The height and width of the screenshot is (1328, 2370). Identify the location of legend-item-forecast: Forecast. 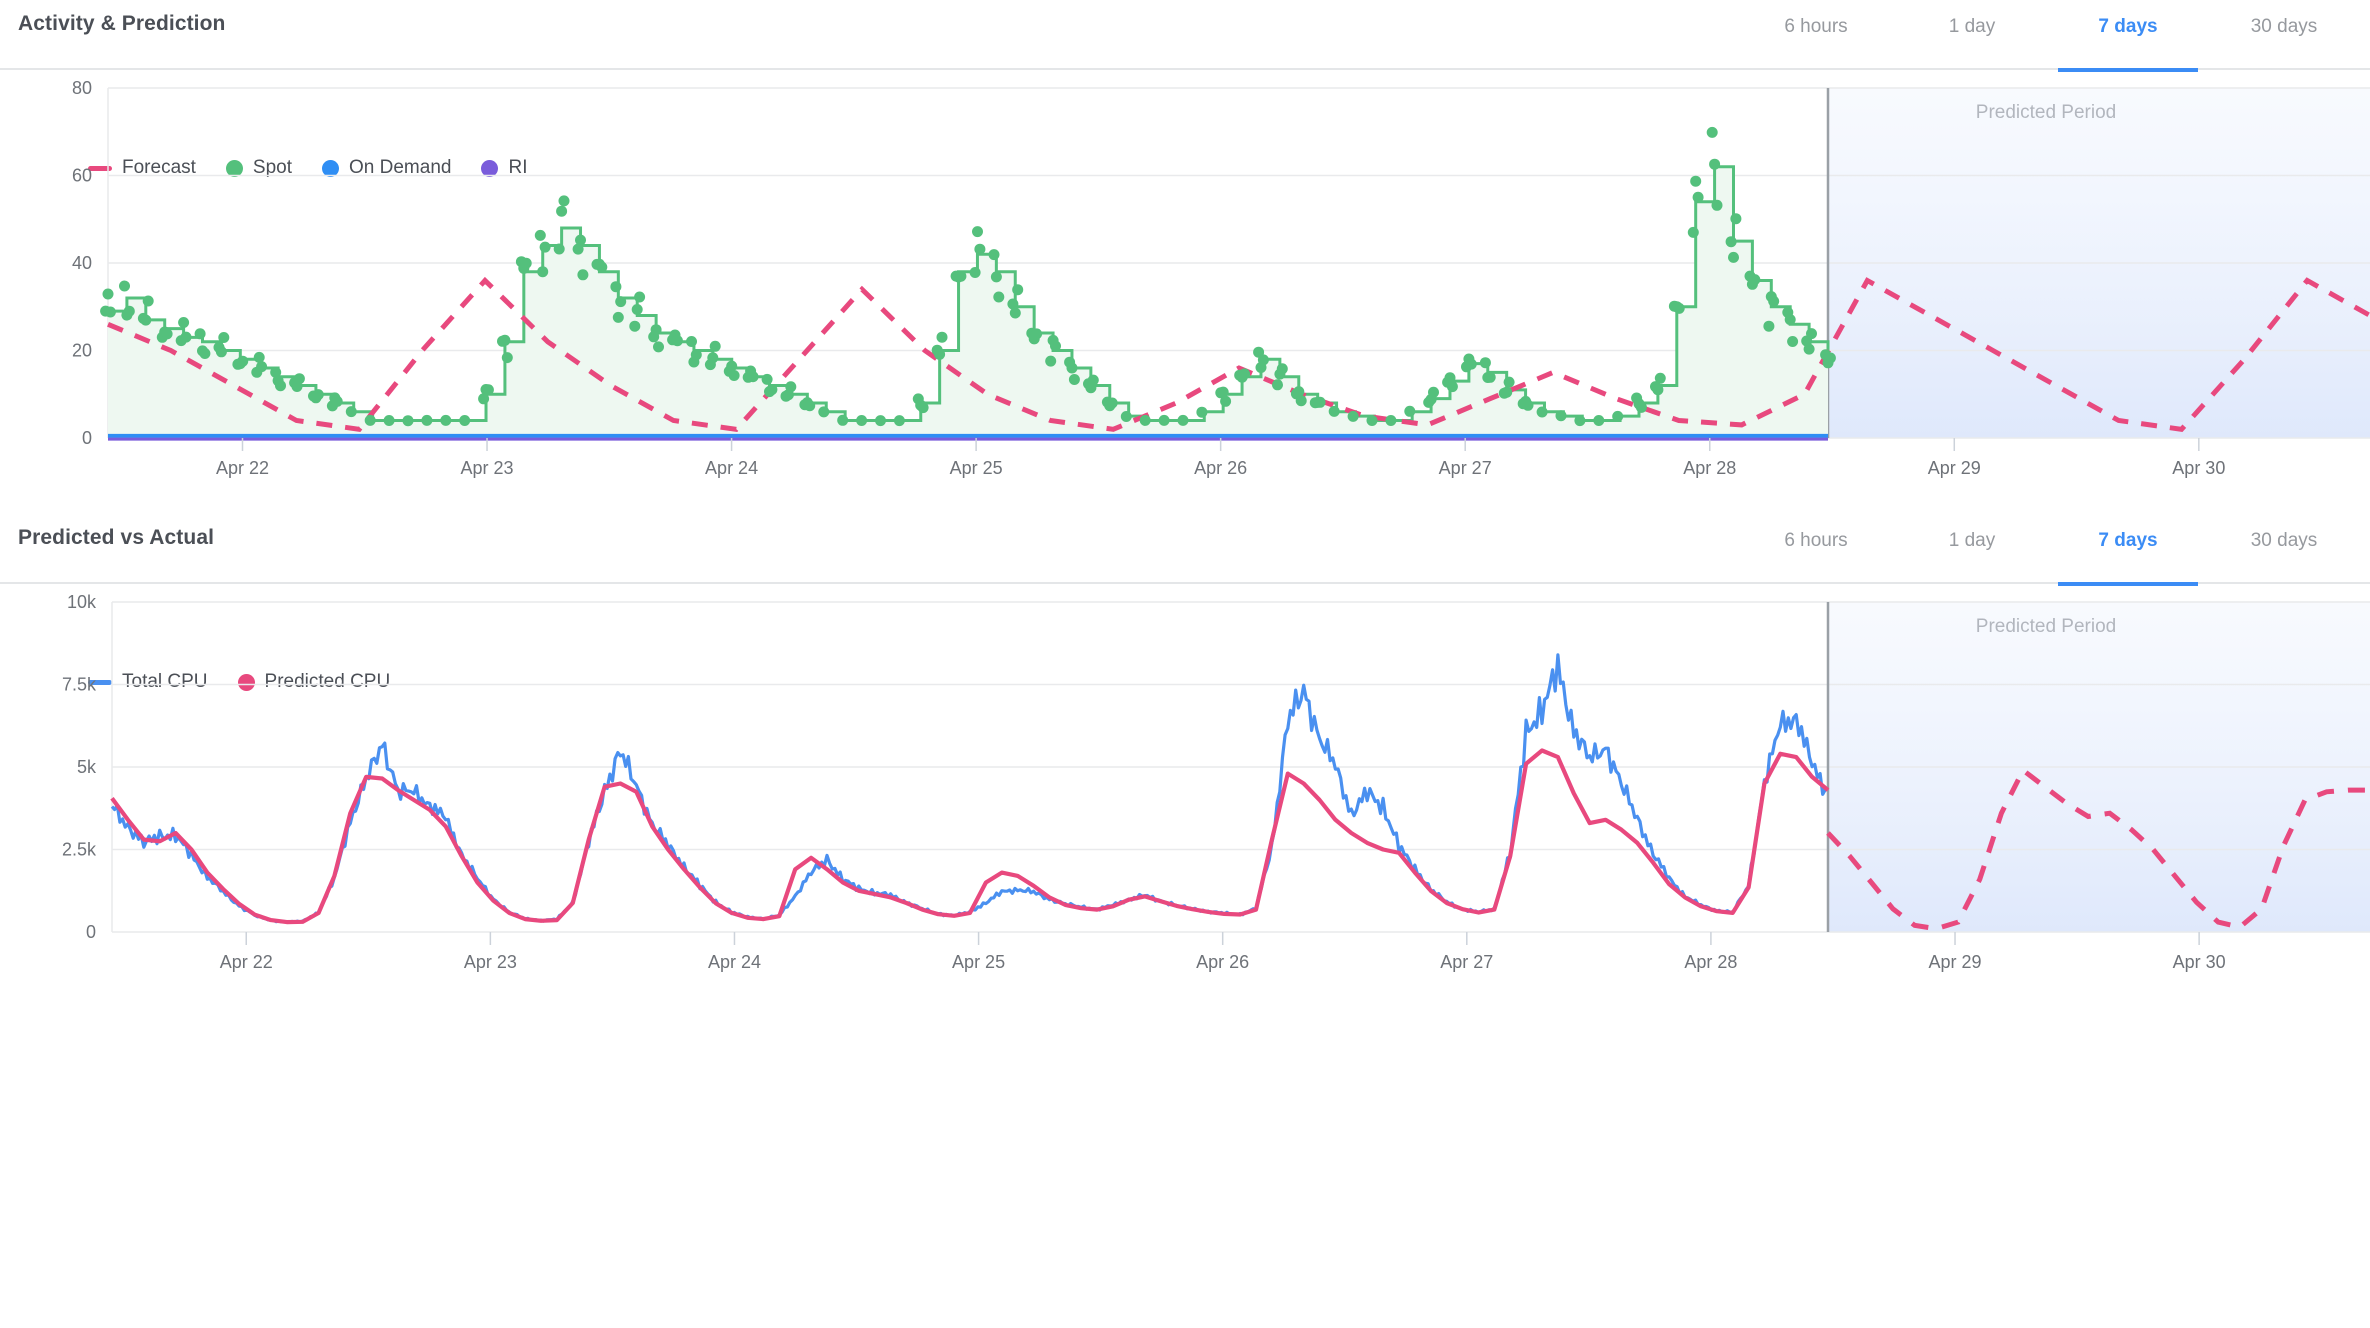
(142, 168).